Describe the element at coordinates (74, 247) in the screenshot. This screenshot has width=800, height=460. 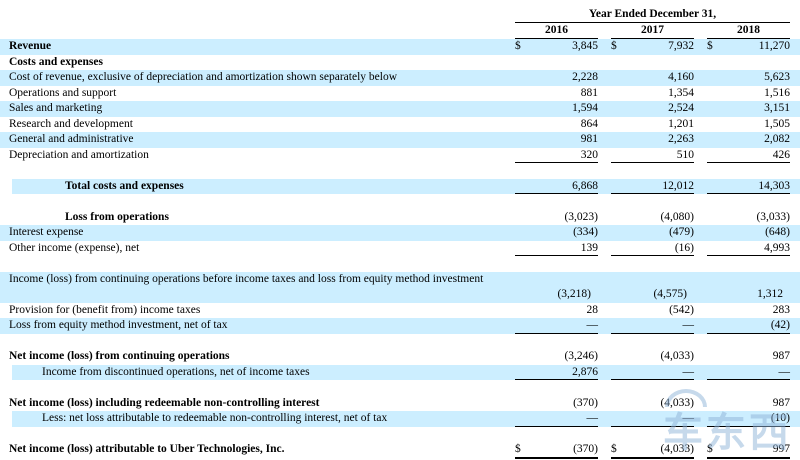
I see `row-label: Other income (expense), net` at that location.